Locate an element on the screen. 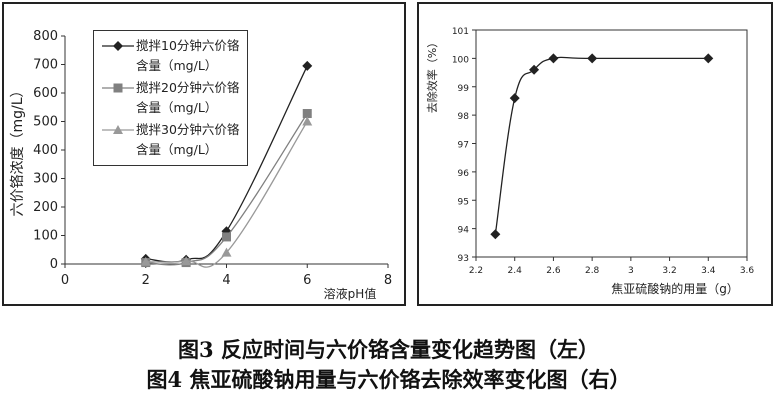 The height and width of the screenshot is (409, 777). x-tick-label: 2.6 is located at coordinates (553, 271).